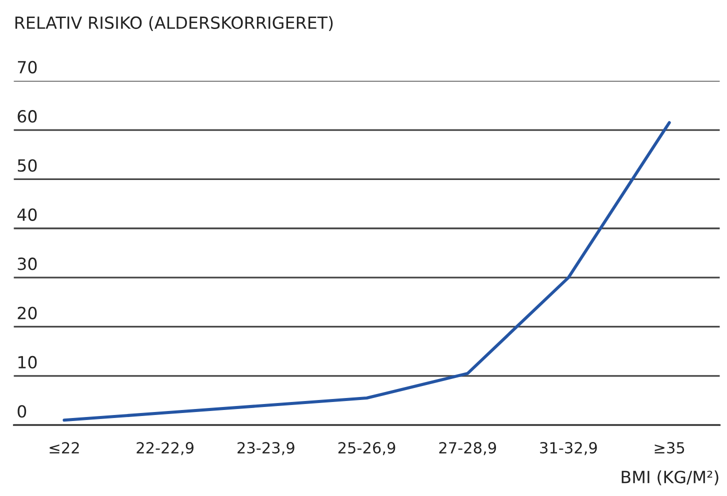 The width and height of the screenshot is (727, 496). I want to click on x-axis-title: BMI (KG/M²), so click(670, 478).